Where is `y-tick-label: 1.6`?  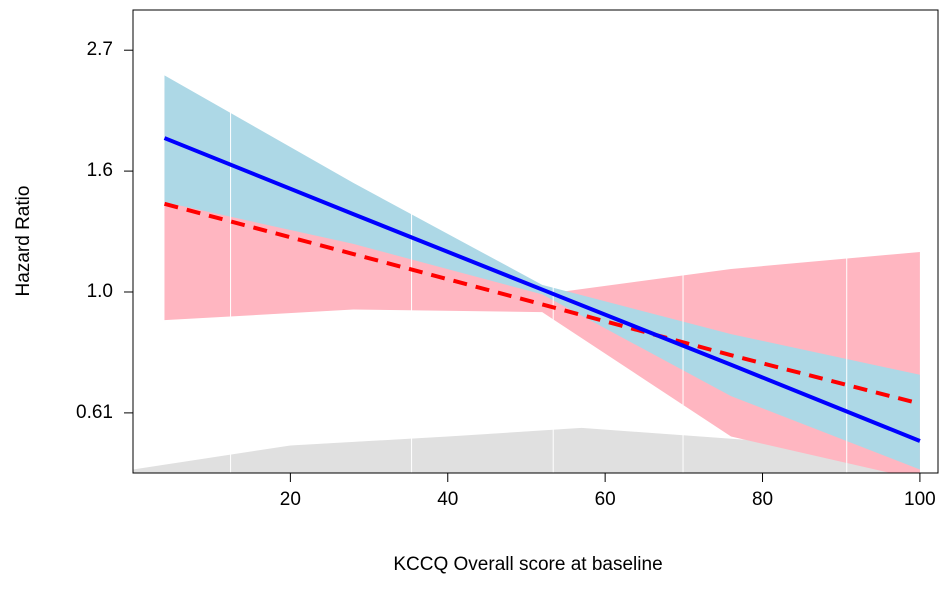
y-tick-label: 1.6 is located at coordinates (100, 170).